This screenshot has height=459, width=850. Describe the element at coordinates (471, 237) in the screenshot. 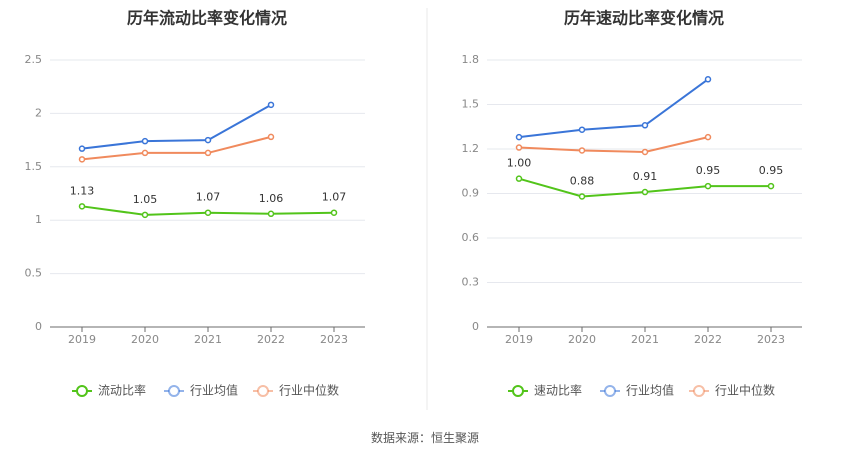

I see `y-tick-label: 0.6` at that location.